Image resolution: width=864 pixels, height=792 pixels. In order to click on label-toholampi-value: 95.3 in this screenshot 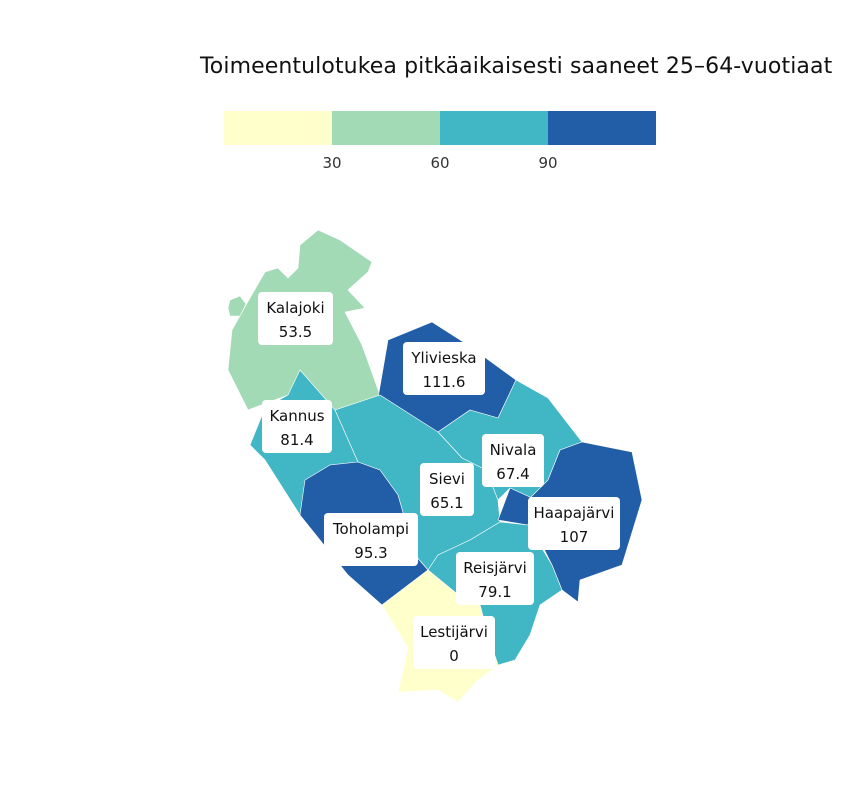, I will do `click(370, 553)`.